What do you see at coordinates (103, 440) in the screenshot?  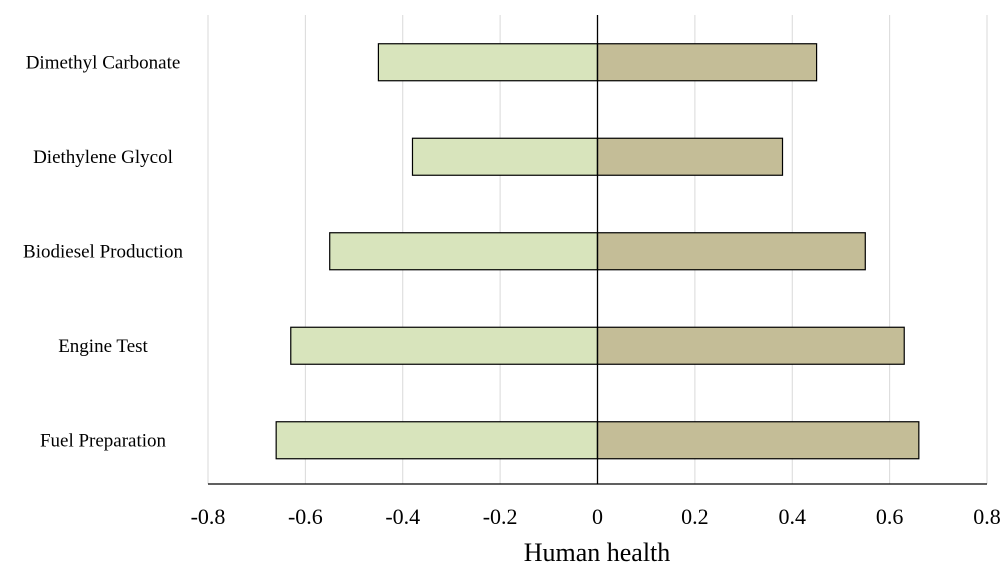 I see `category-label-4: Fuel Preparation` at bounding box center [103, 440].